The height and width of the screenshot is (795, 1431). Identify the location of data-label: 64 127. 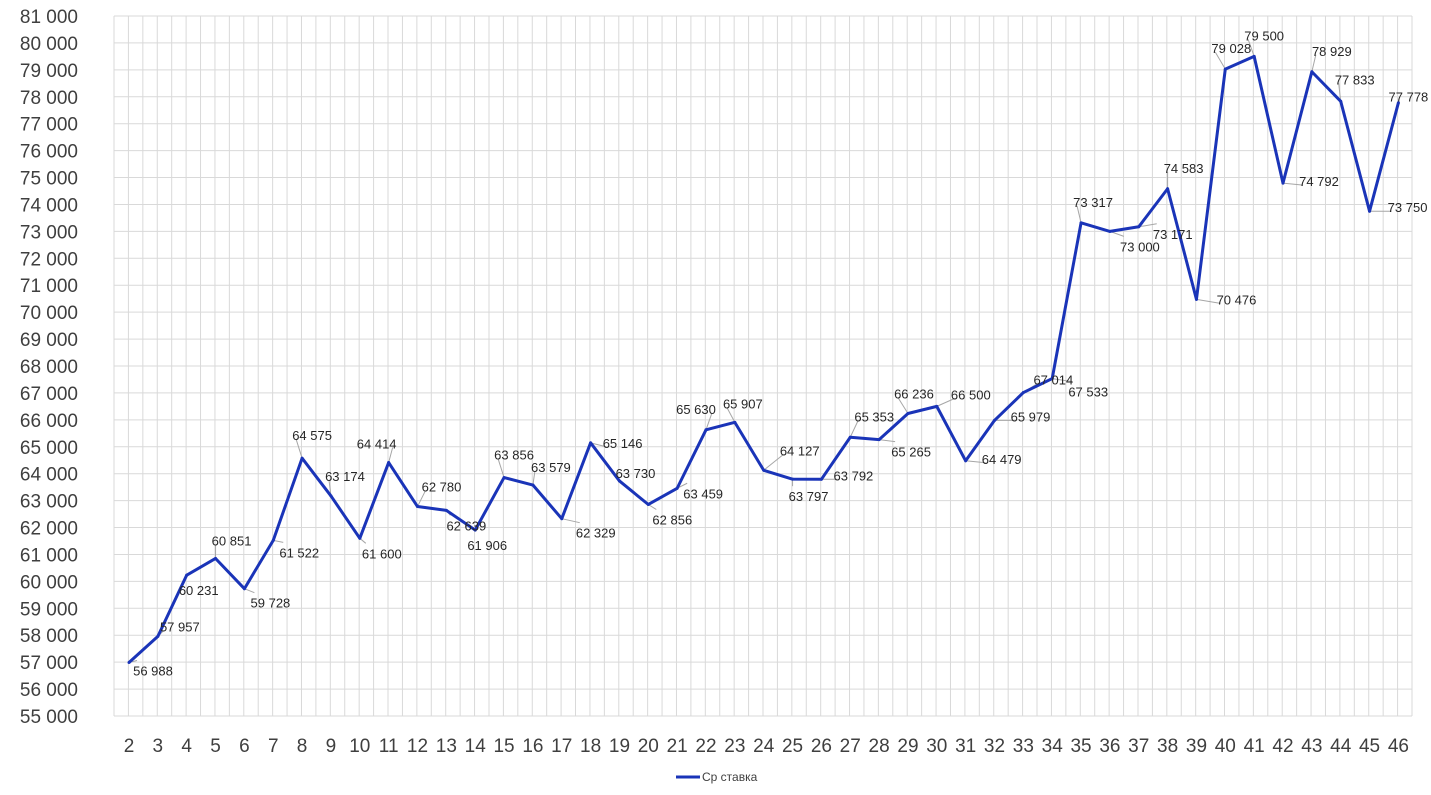
(800, 450).